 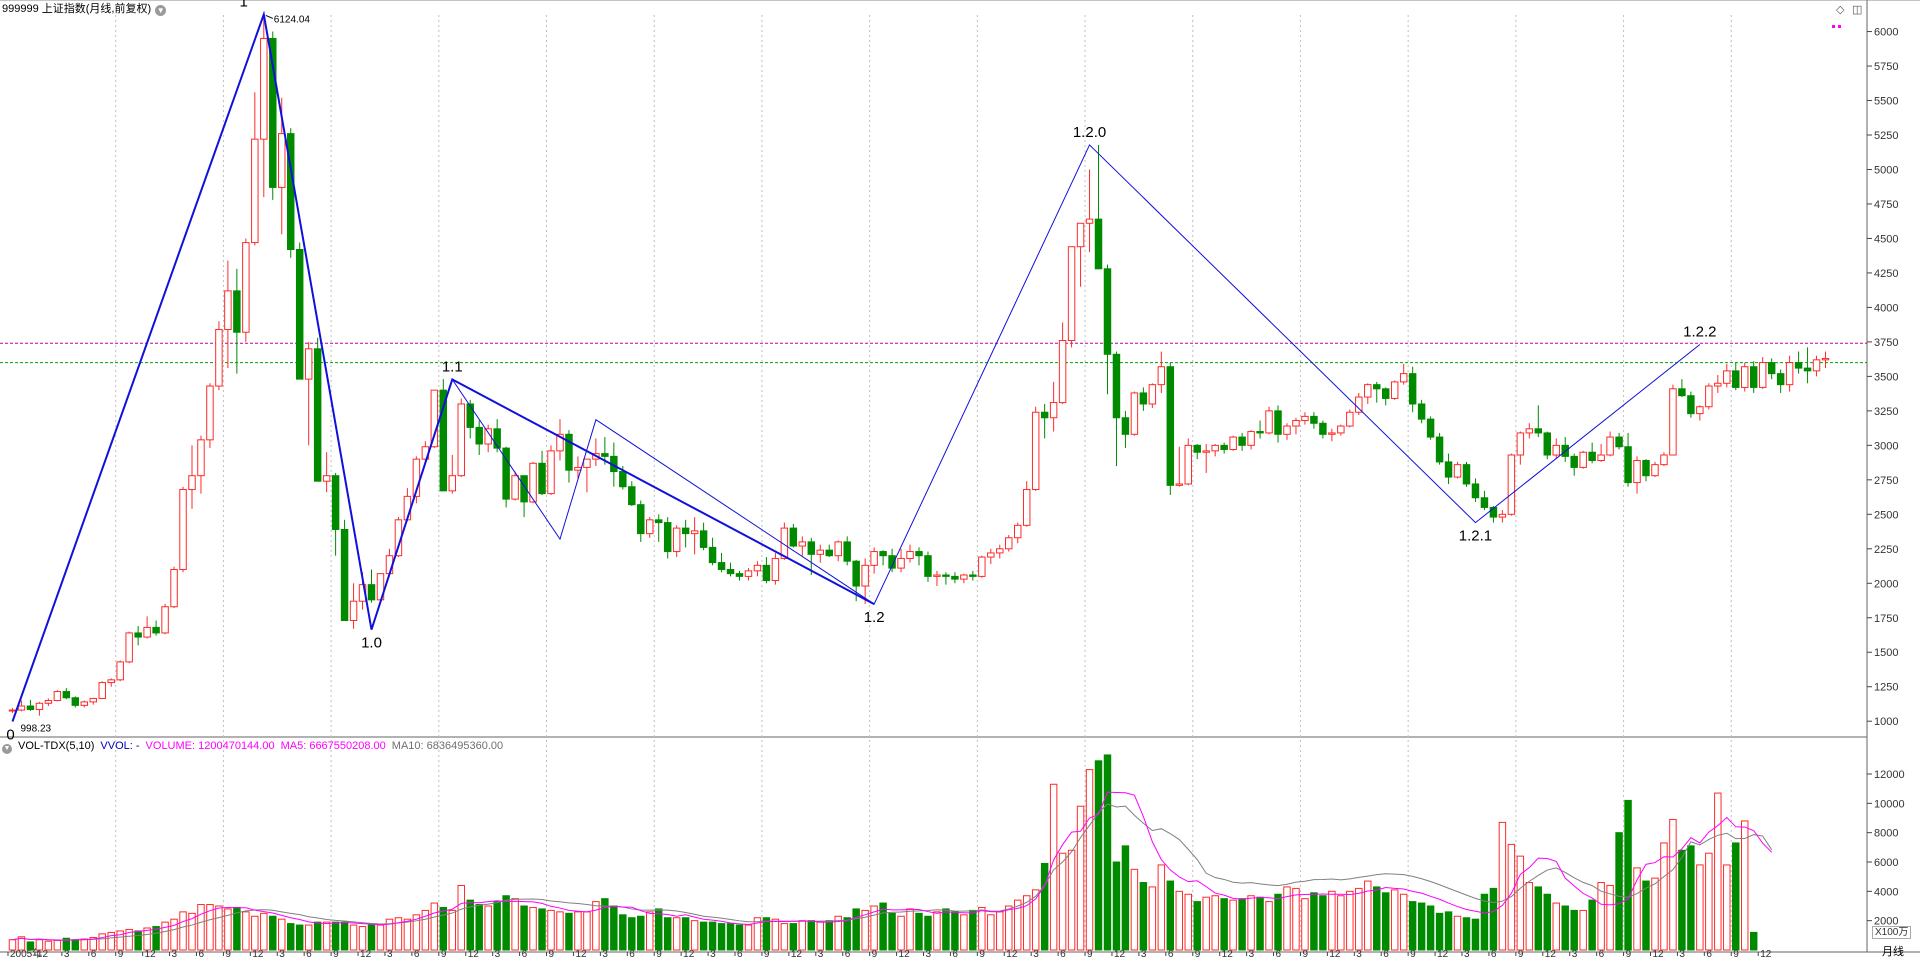 I want to click on price-tick-label: 4000, so click(x=1886, y=308).